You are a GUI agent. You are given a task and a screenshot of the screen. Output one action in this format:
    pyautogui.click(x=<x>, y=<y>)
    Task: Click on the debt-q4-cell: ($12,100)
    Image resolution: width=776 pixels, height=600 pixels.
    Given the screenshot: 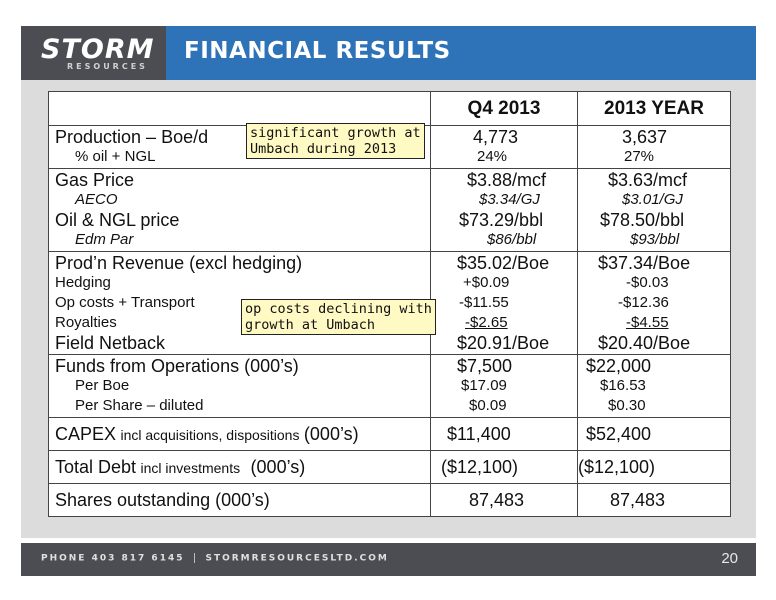 What is the action you would take?
    pyautogui.click(x=504, y=467)
    